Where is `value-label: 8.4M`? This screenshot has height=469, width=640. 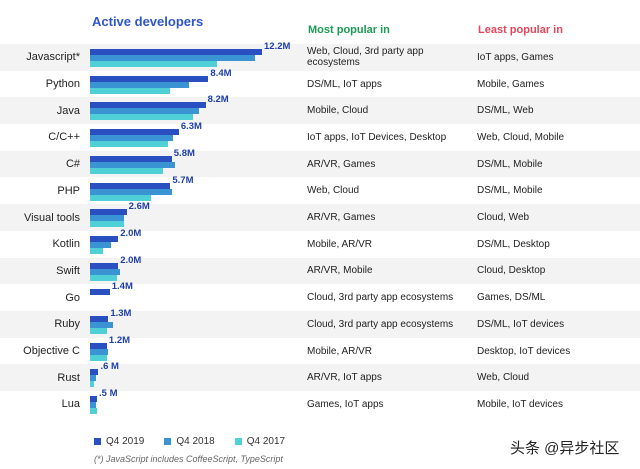 value-label: 8.4M is located at coordinates (221, 73).